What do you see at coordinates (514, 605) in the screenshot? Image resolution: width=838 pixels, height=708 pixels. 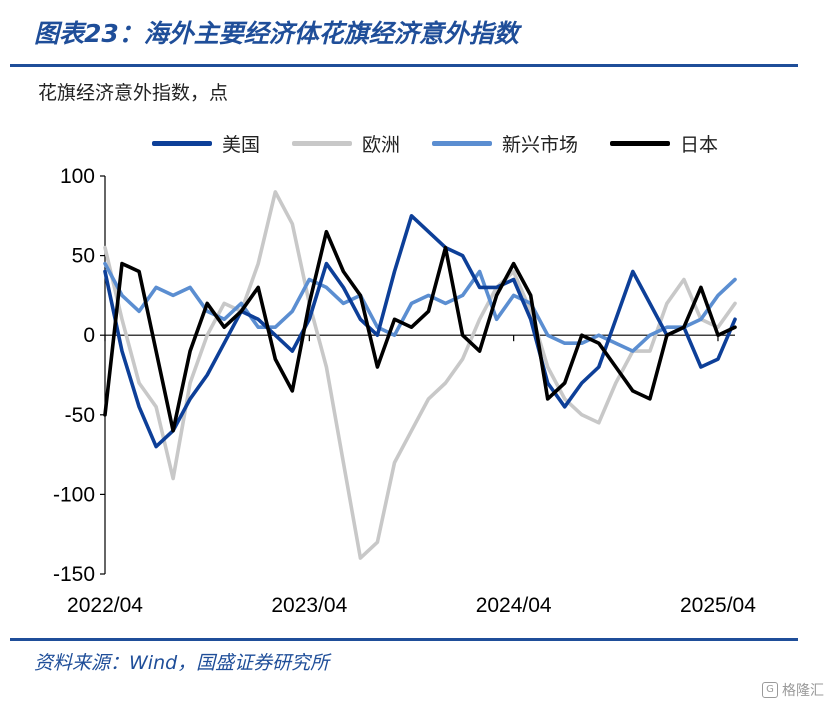 I see `x-tick-label: 2024/04` at bounding box center [514, 605].